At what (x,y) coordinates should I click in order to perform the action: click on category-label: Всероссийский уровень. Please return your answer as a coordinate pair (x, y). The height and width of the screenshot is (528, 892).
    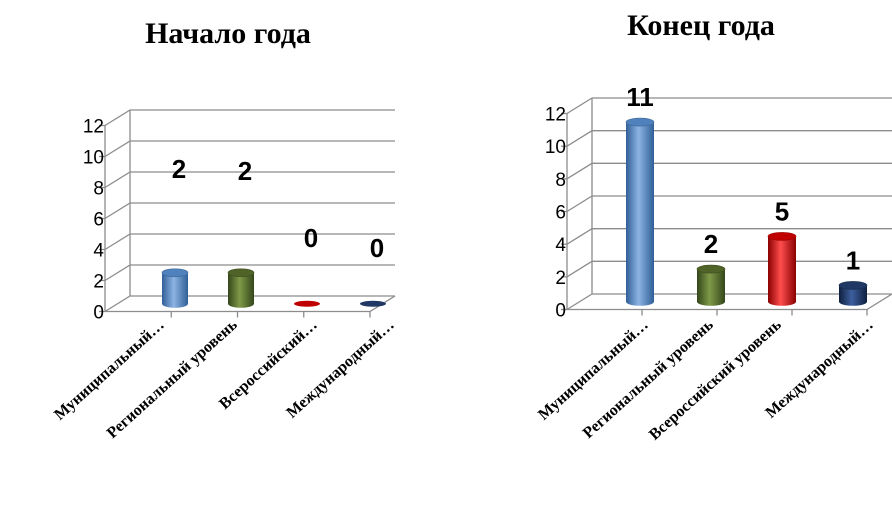
    Looking at the image, I should click on (715, 380).